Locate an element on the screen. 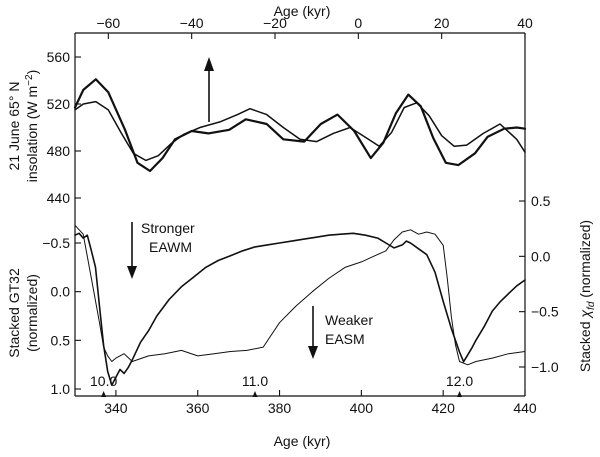 This screenshot has width=600, height=457. bottom-tick-label: 440 is located at coordinates (525, 408).